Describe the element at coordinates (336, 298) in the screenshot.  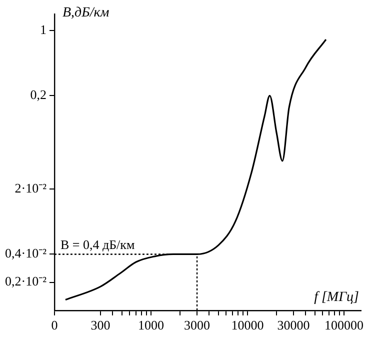
I see `x-axis-title: f [МГц]` at that location.